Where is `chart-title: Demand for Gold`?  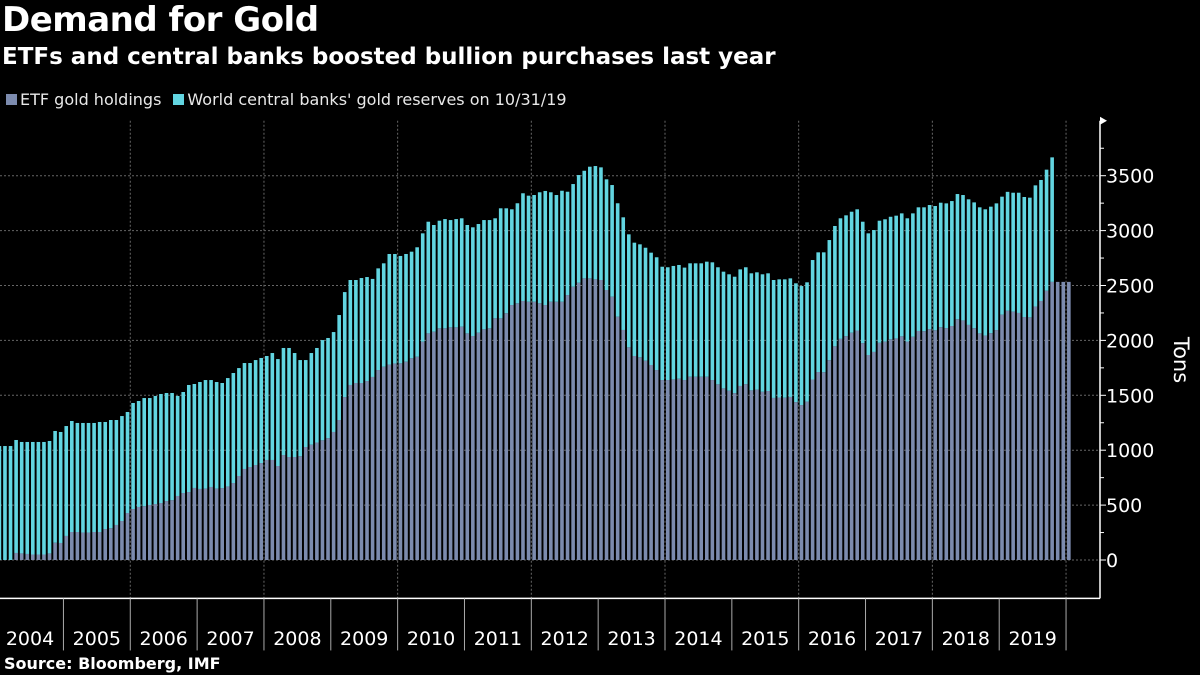
chart-title: Demand for Gold is located at coordinates (160, 20).